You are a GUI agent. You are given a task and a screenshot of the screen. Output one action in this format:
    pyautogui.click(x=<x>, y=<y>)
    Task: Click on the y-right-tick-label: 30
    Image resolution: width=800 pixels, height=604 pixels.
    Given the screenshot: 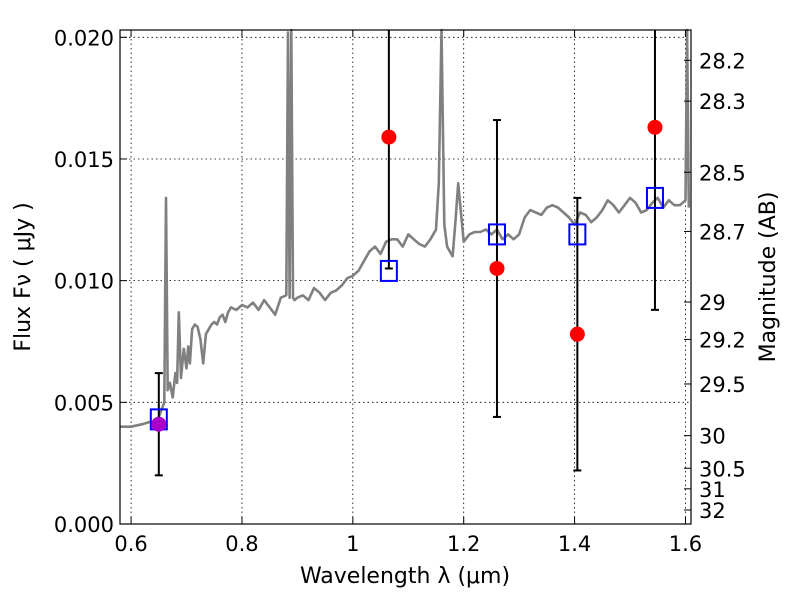 What is the action you would take?
    pyautogui.click(x=712, y=437)
    